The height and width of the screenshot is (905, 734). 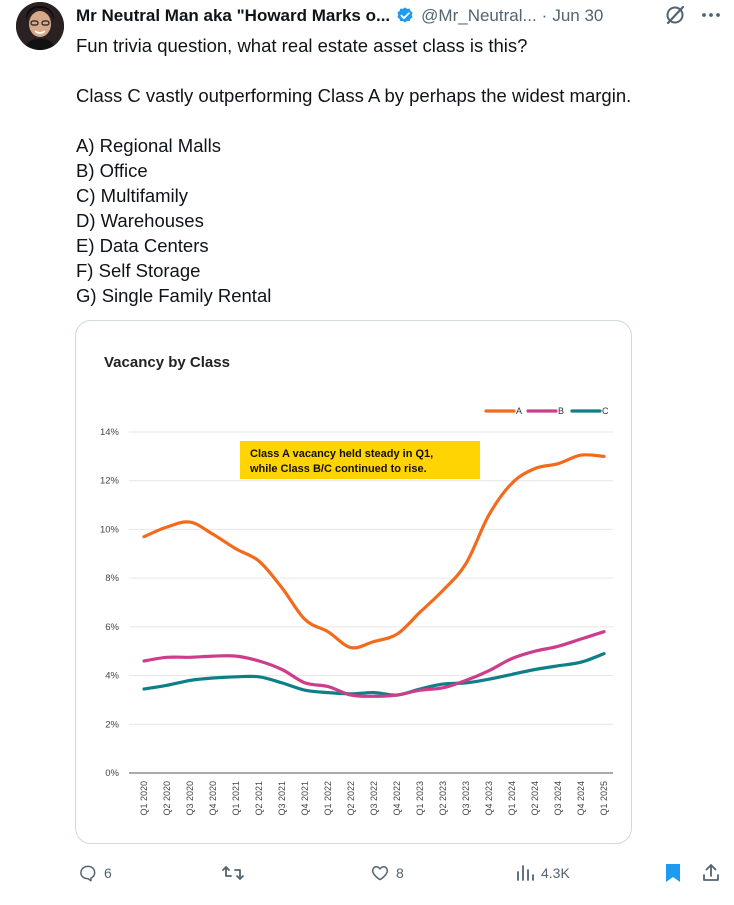 I want to click on grok-icon, so click(x=675, y=15).